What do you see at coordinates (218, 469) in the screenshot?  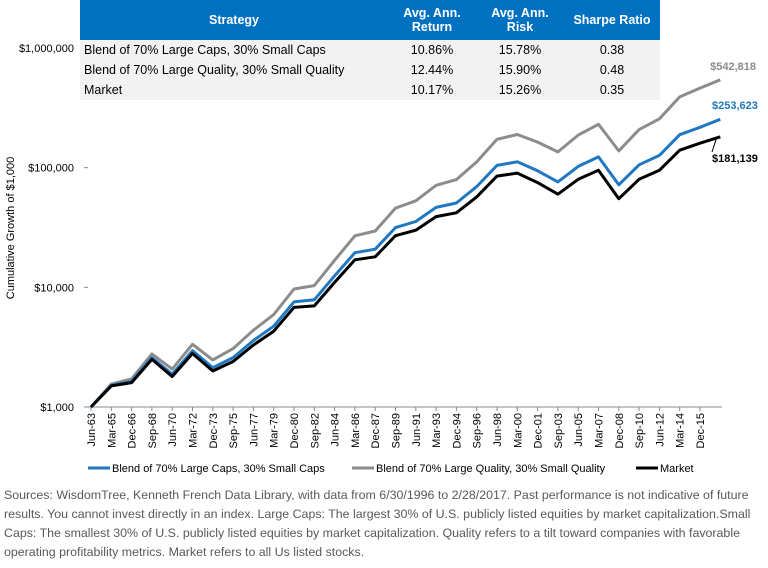 I see `legend-label: Blend of 70% Large Caps, 30% Small Caps` at bounding box center [218, 469].